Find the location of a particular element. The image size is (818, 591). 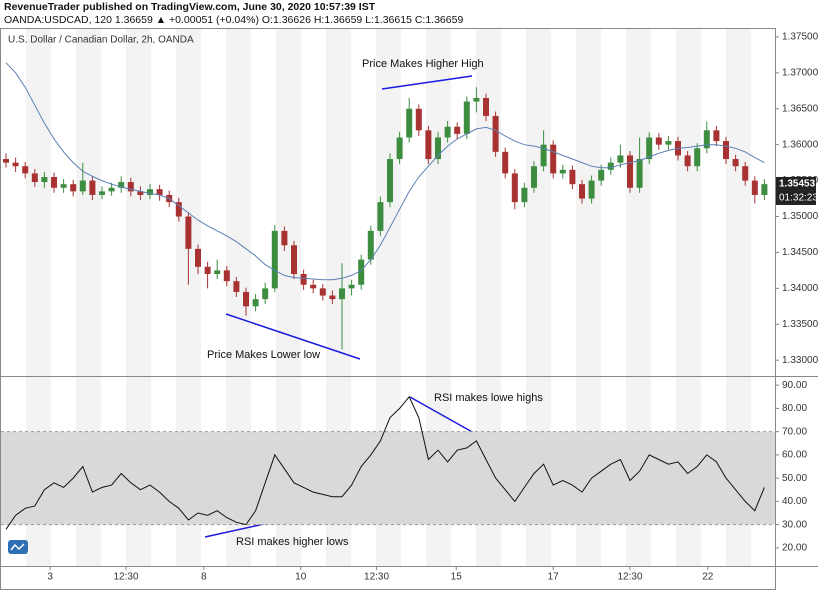

x-tick-label: 22 is located at coordinates (708, 577).